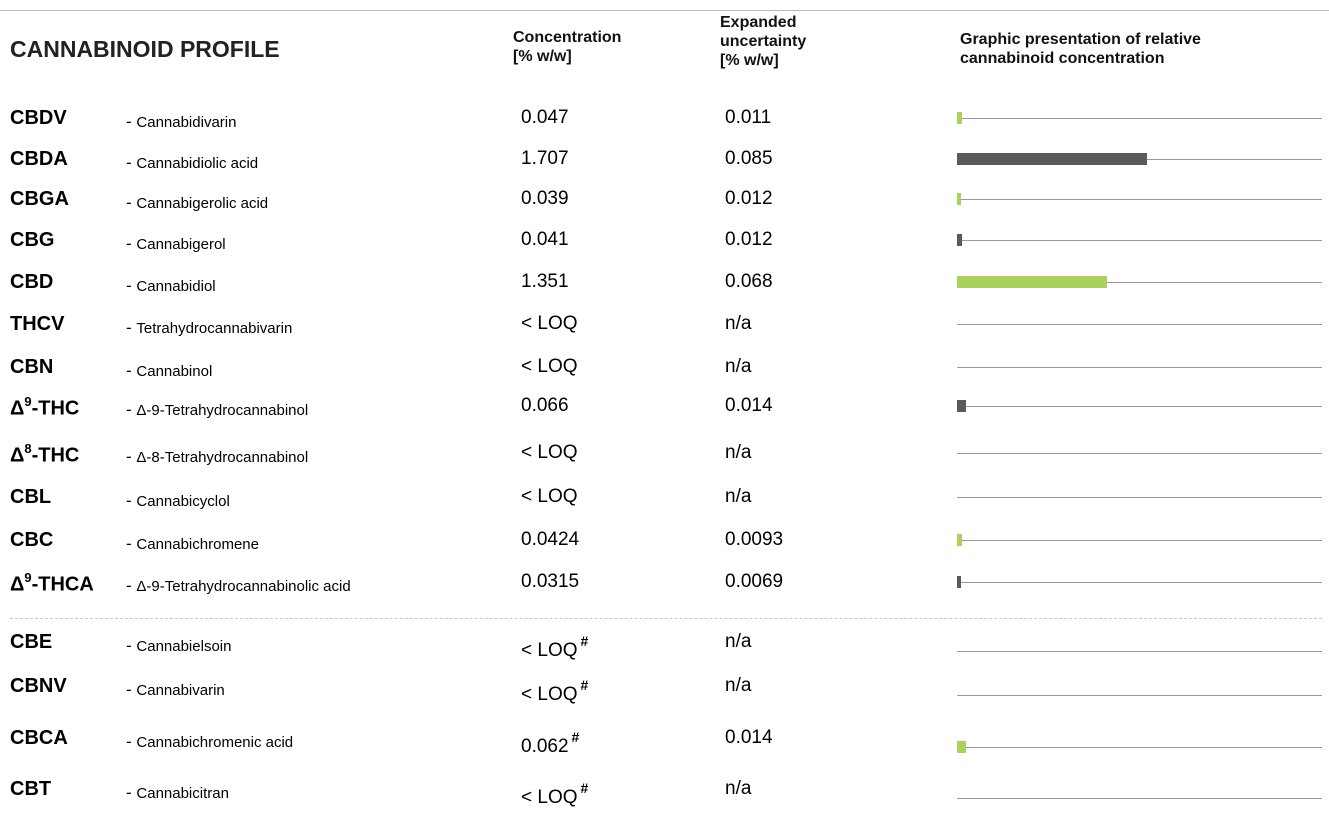 Image resolution: width=1329 pixels, height=818 pixels. What do you see at coordinates (763, 41) in the screenshot?
I see `uncertainty-header: Expanded uncertainty [% w/w]` at bounding box center [763, 41].